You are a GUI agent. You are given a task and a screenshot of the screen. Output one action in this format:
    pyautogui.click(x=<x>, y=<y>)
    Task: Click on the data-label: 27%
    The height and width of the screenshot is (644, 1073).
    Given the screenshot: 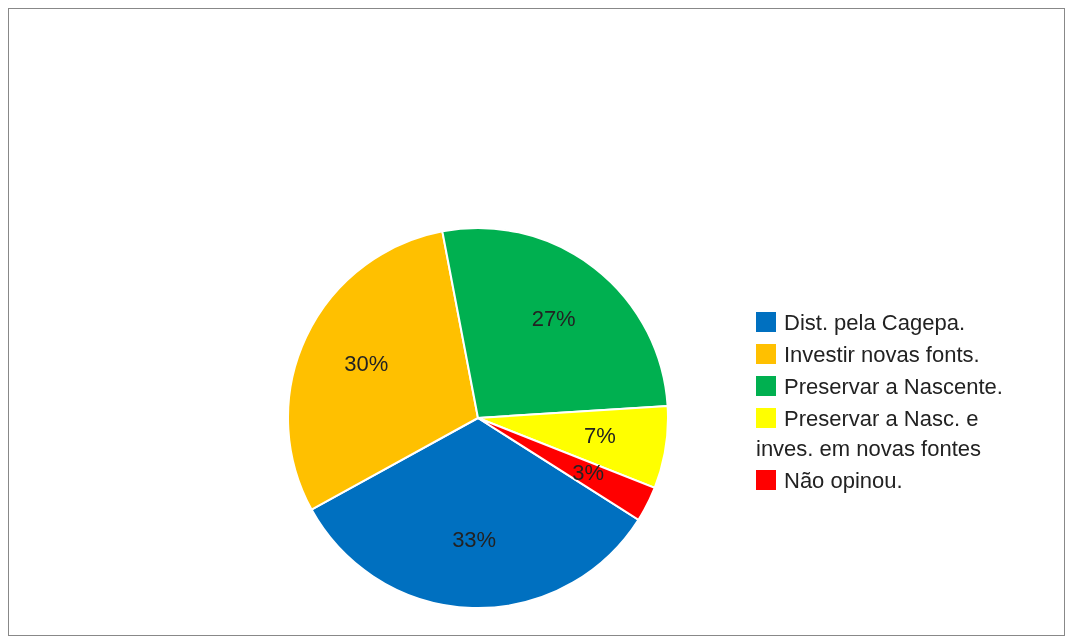 What is the action you would take?
    pyautogui.click(x=553, y=319)
    